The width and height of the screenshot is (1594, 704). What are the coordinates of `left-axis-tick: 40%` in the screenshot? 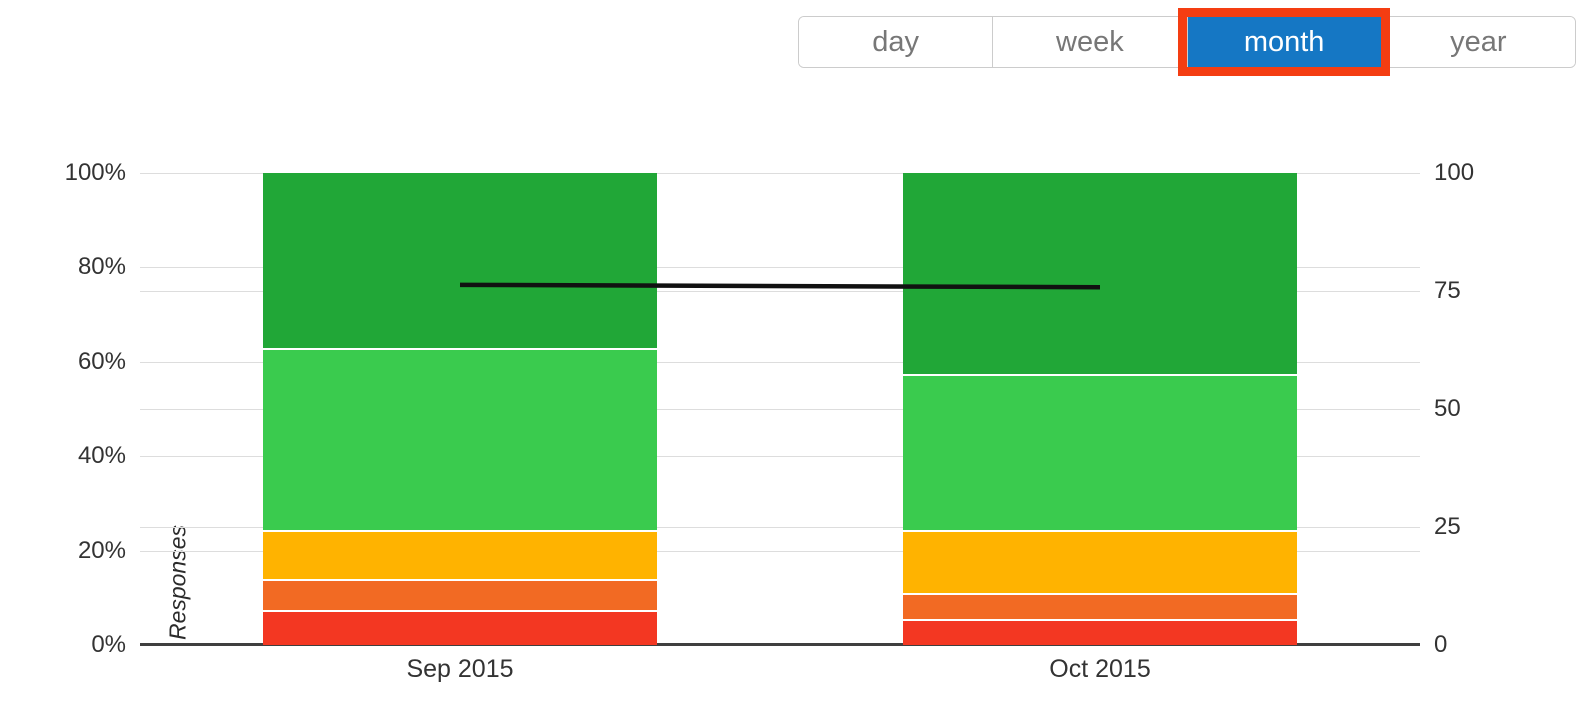 It's located at (101, 456).